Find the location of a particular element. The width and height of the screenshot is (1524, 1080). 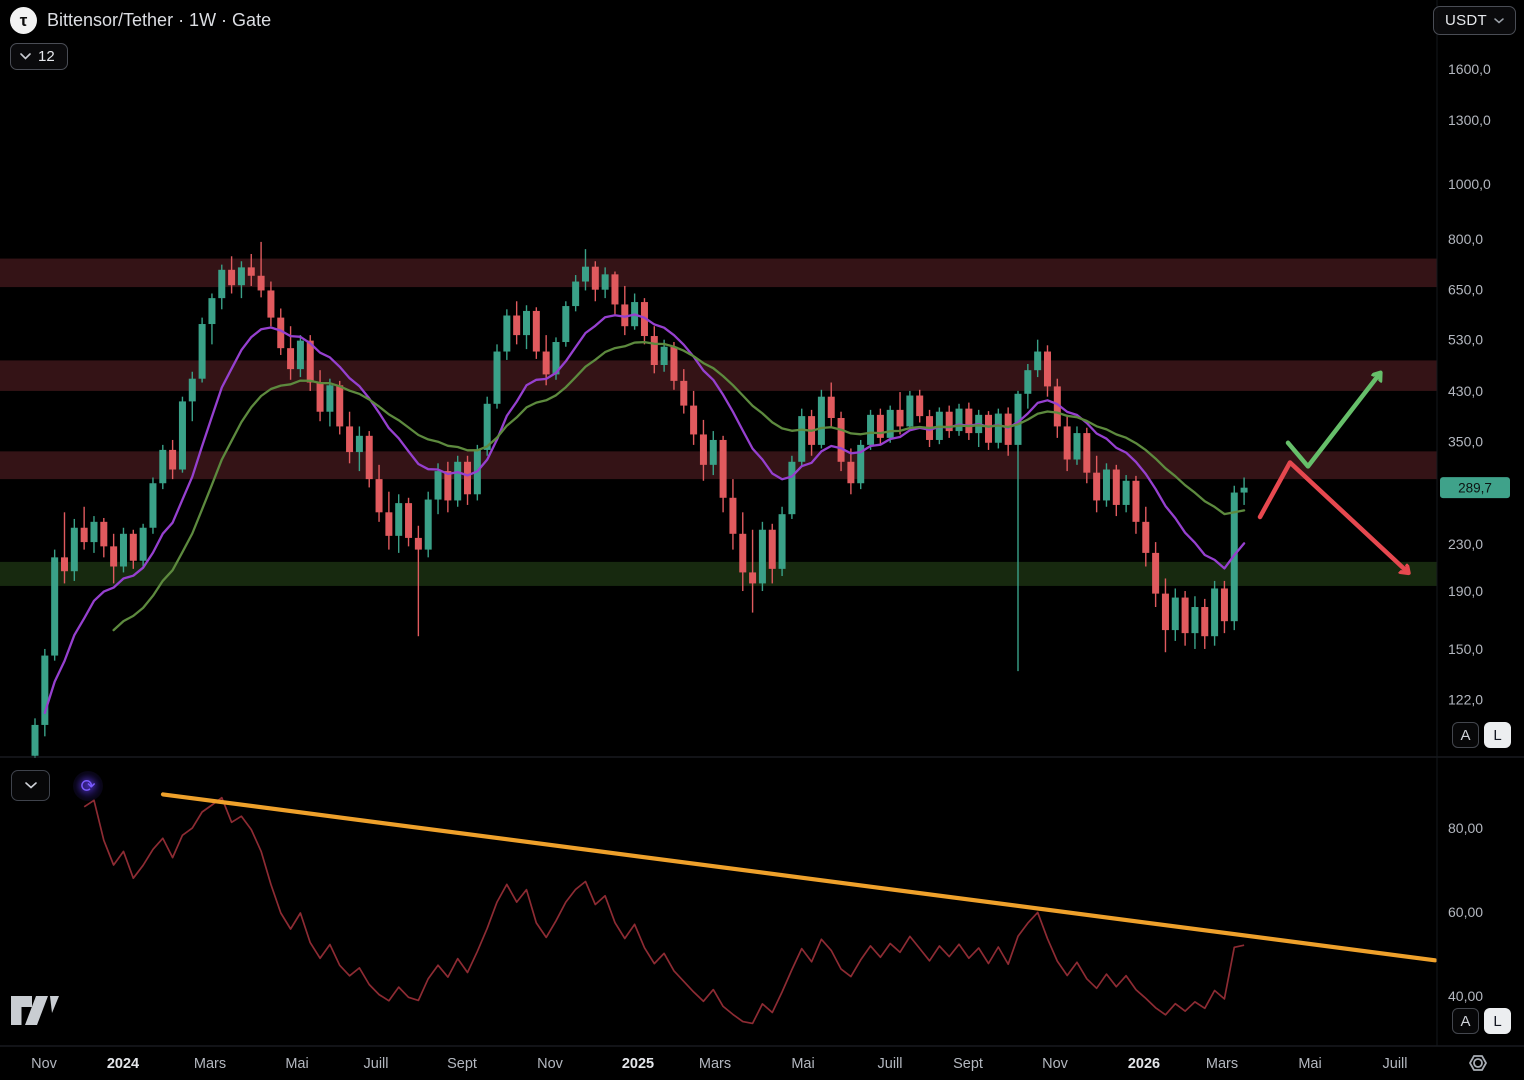

svg-text: 190,0 is located at coordinates (1465, 591).